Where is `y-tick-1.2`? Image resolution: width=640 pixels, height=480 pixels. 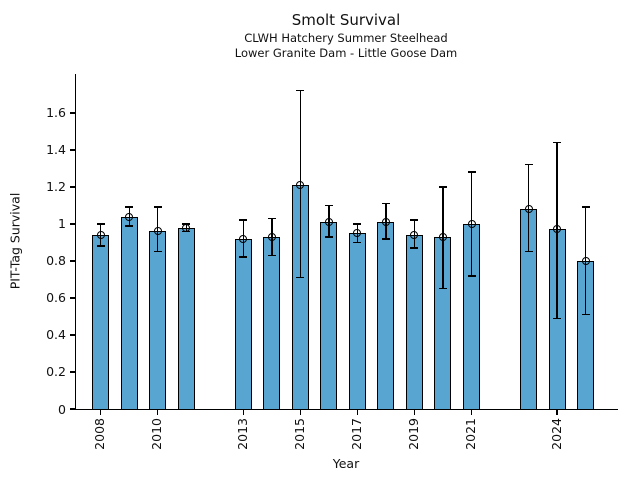 y-tick-1.2 is located at coordinates (72, 187).